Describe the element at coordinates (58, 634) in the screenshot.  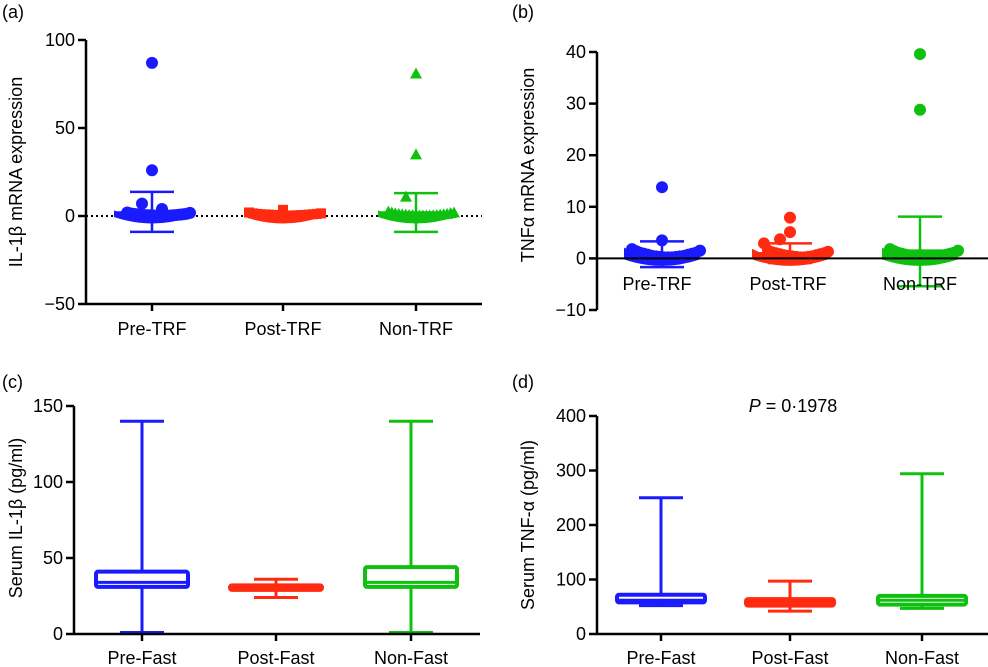
I see `y-tick-label-c-0: 0` at that location.